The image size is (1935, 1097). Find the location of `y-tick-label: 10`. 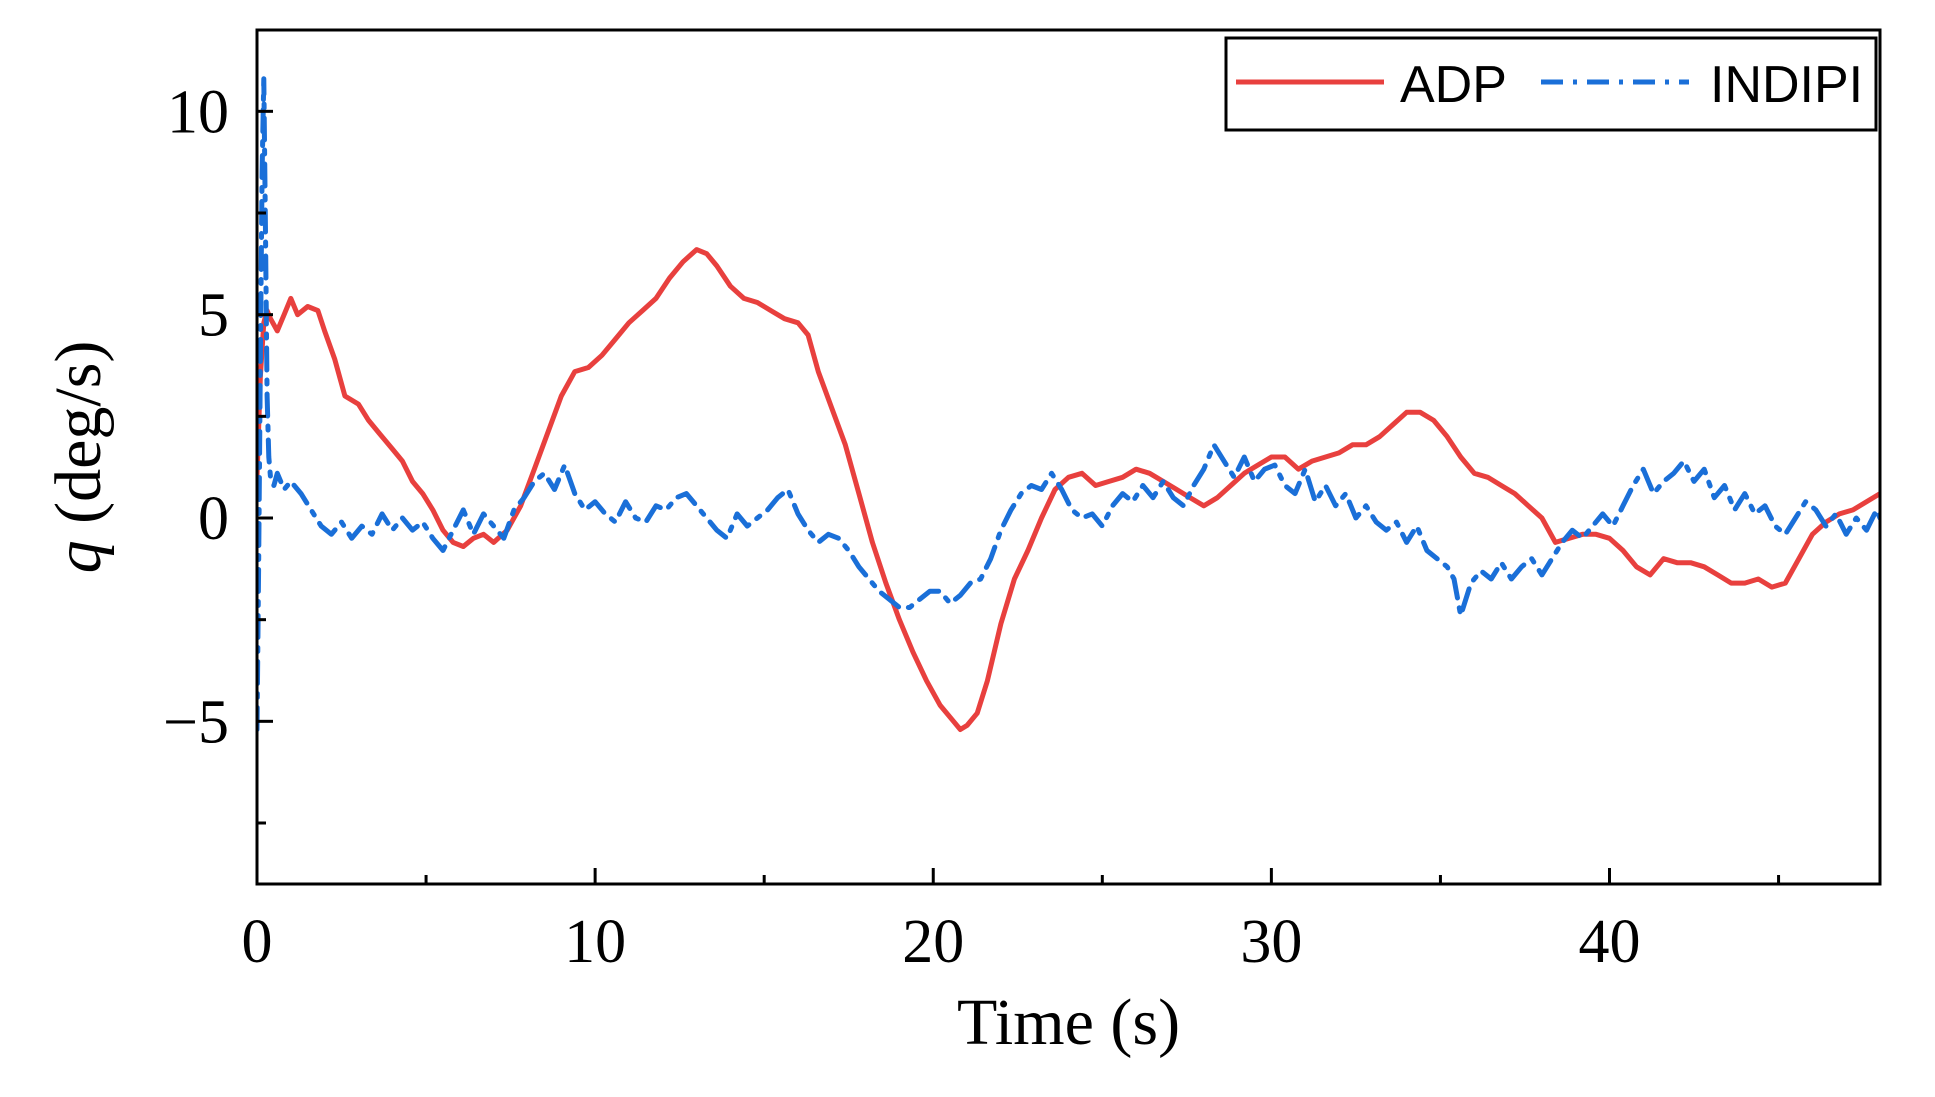

y-tick-label: 10 is located at coordinates (198, 112).